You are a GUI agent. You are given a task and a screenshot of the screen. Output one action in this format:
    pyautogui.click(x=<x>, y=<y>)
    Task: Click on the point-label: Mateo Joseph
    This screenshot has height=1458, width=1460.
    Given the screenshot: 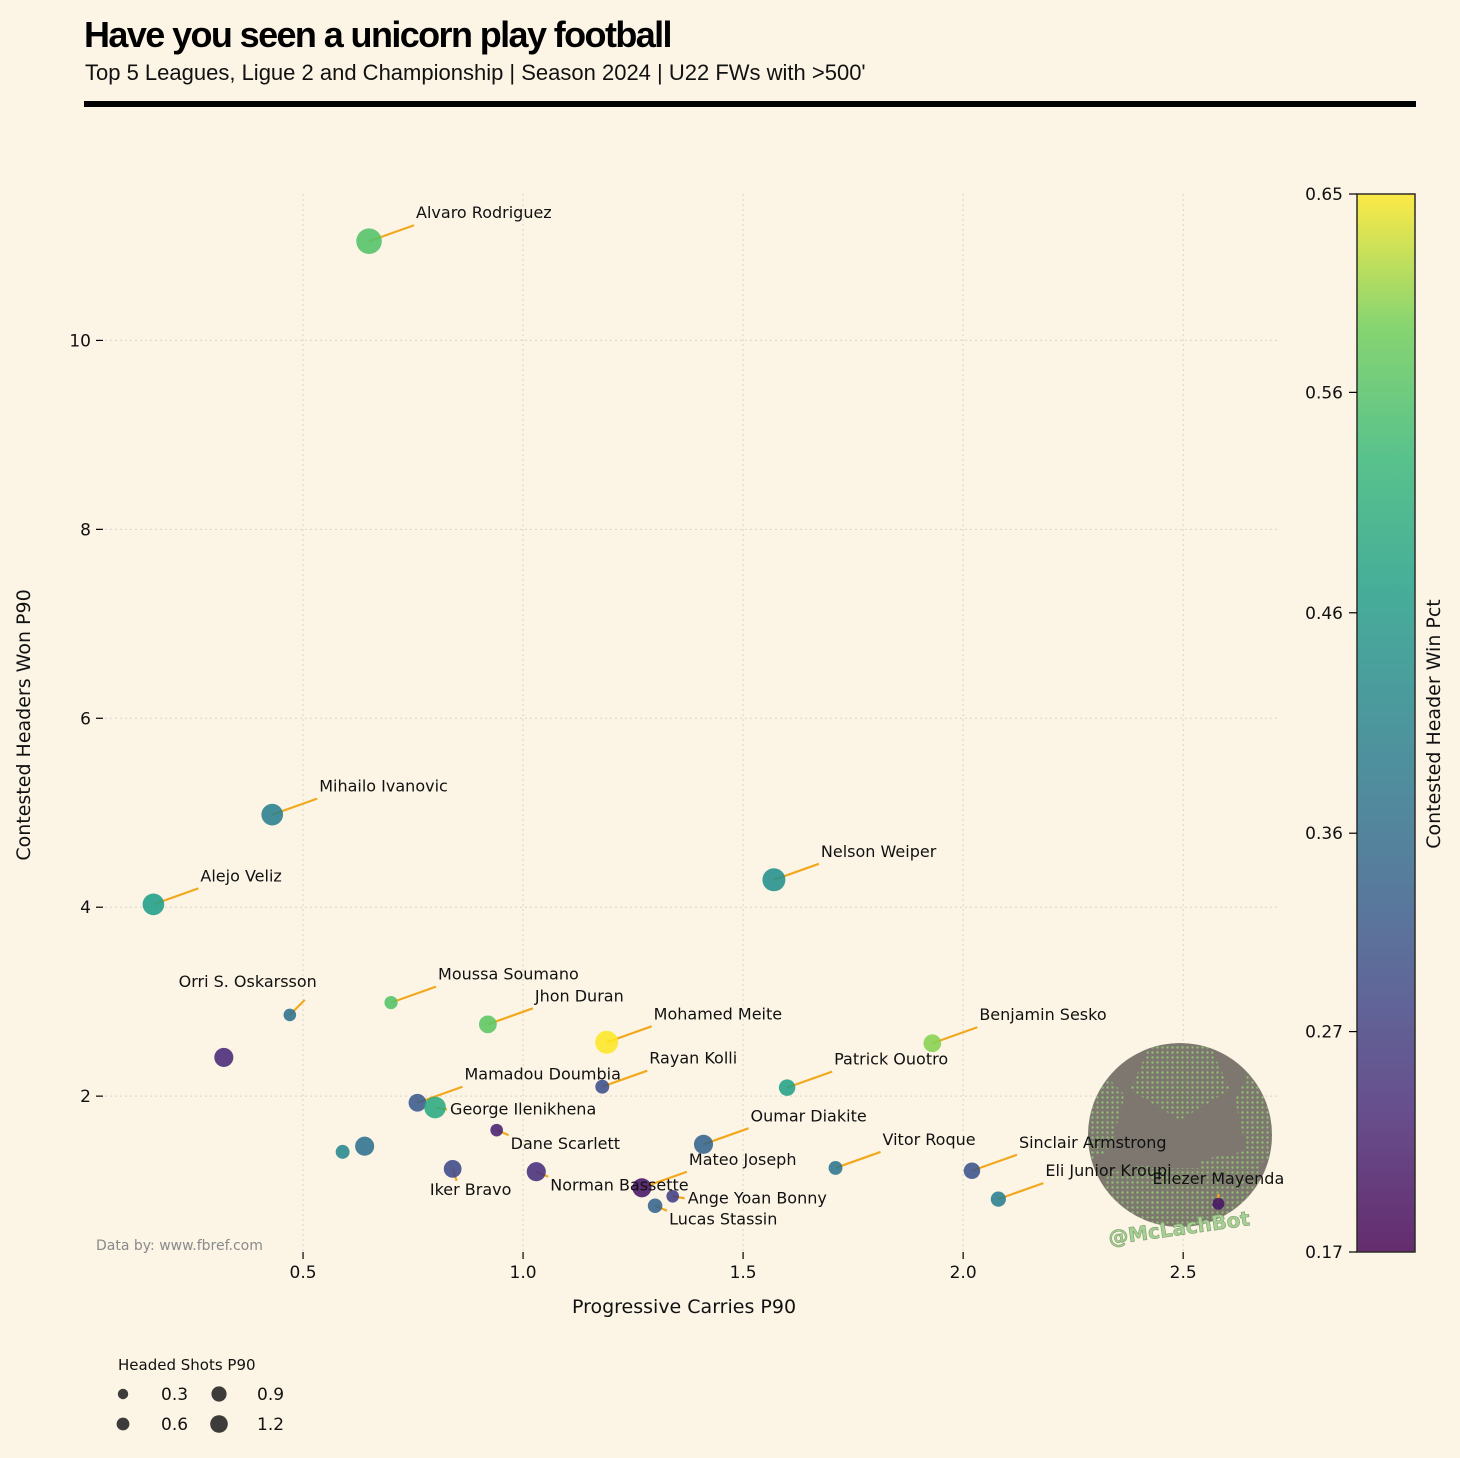 What is the action you would take?
    pyautogui.click(x=743, y=1159)
    